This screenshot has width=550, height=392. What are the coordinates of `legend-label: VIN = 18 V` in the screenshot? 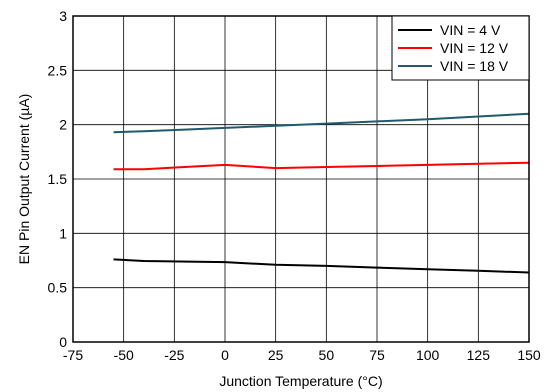 It's located at (474, 66).